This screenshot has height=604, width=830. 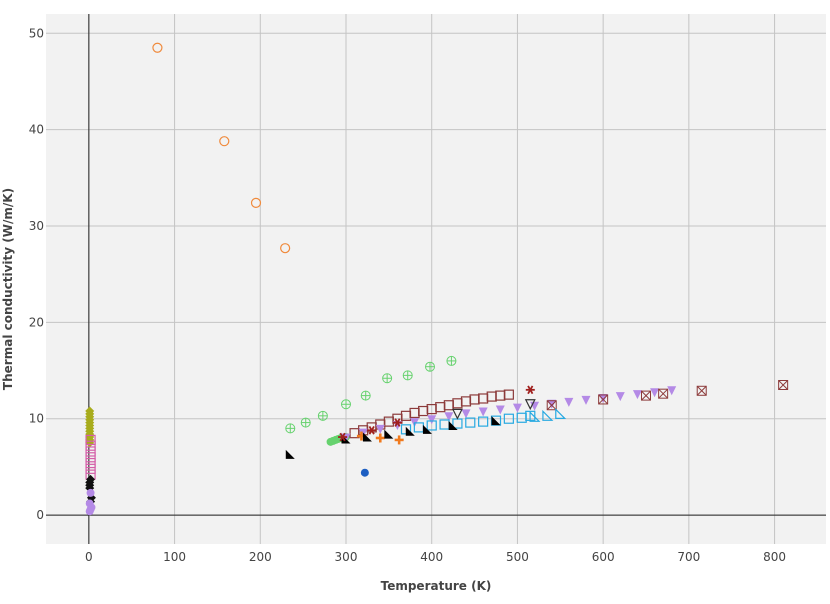 What do you see at coordinates (36, 419) in the screenshot?
I see `y-tick-label: 10` at bounding box center [36, 419].